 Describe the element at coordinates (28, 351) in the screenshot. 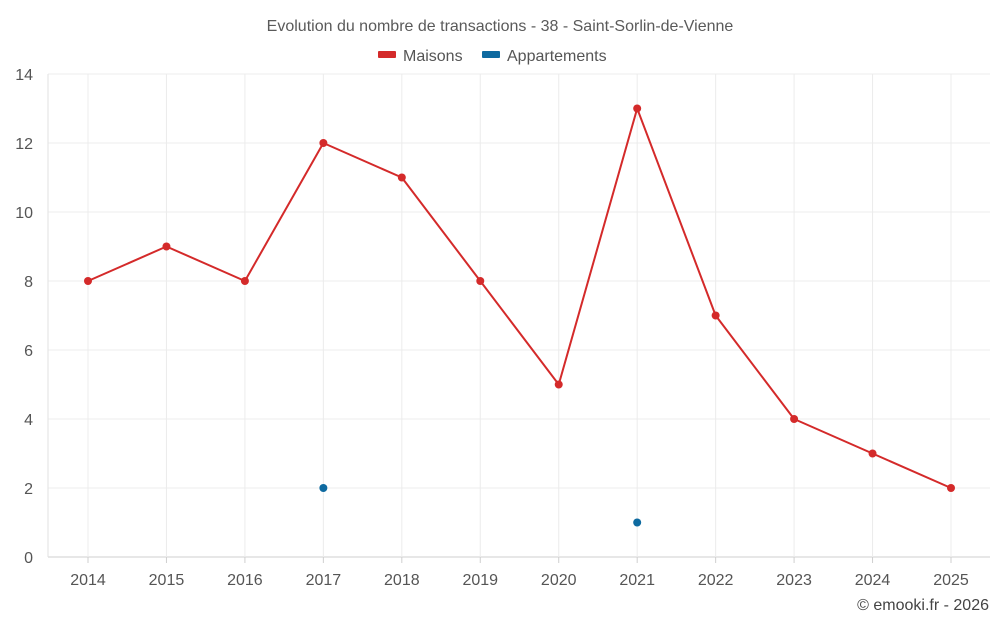

I see `y-tick-label: 6` at that location.